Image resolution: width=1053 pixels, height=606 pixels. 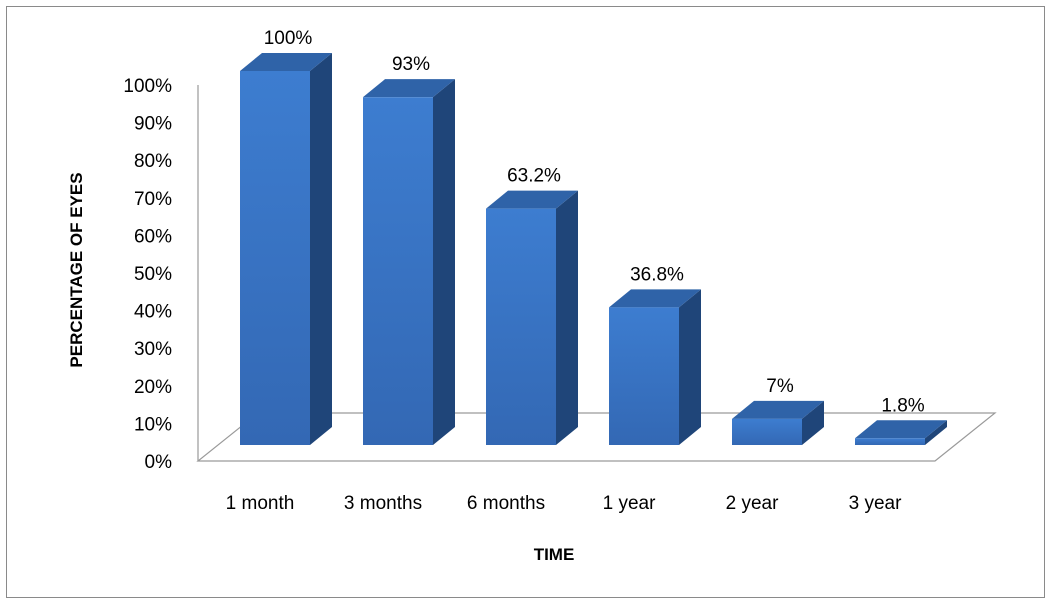 I want to click on x-category-label: 6 months, so click(x=506, y=503).